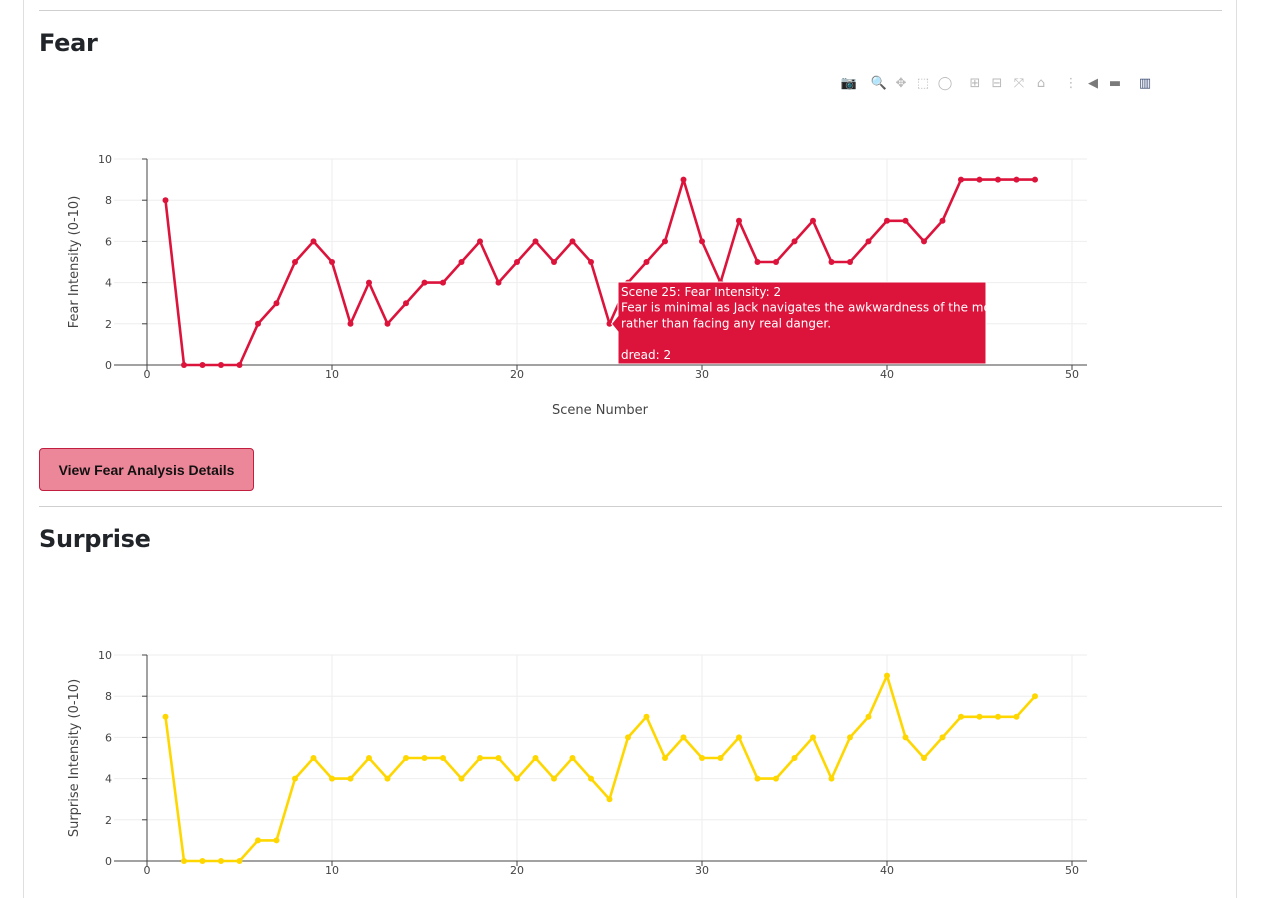  Describe the element at coordinates (945, 83) in the screenshot. I see `lasso-select-icon: ◯` at that location.